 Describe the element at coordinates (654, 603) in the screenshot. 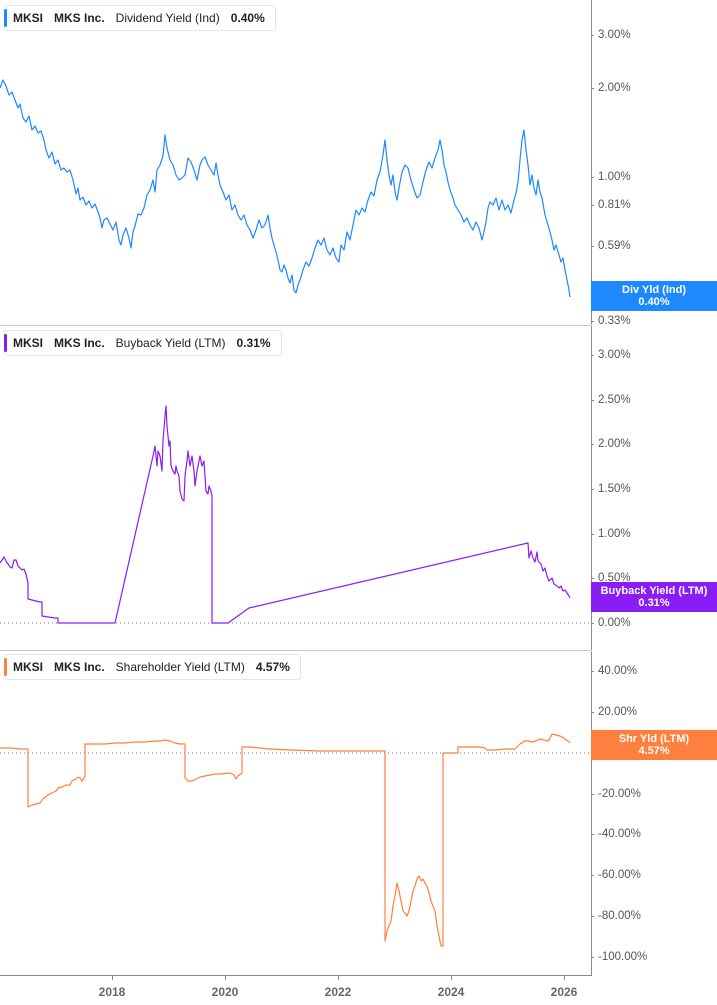

I see `flag-value: 0.31%` at that location.